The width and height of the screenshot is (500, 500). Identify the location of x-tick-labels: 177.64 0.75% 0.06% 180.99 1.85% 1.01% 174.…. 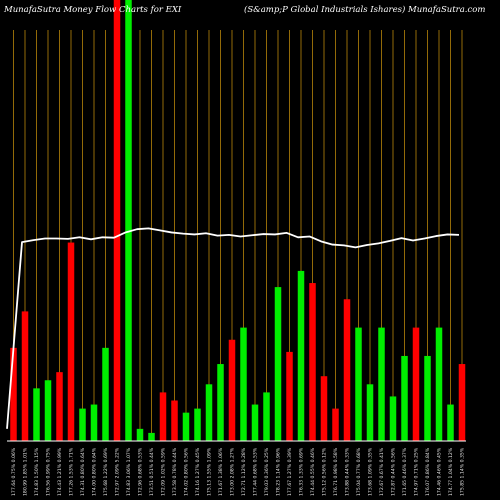
(238, 471).